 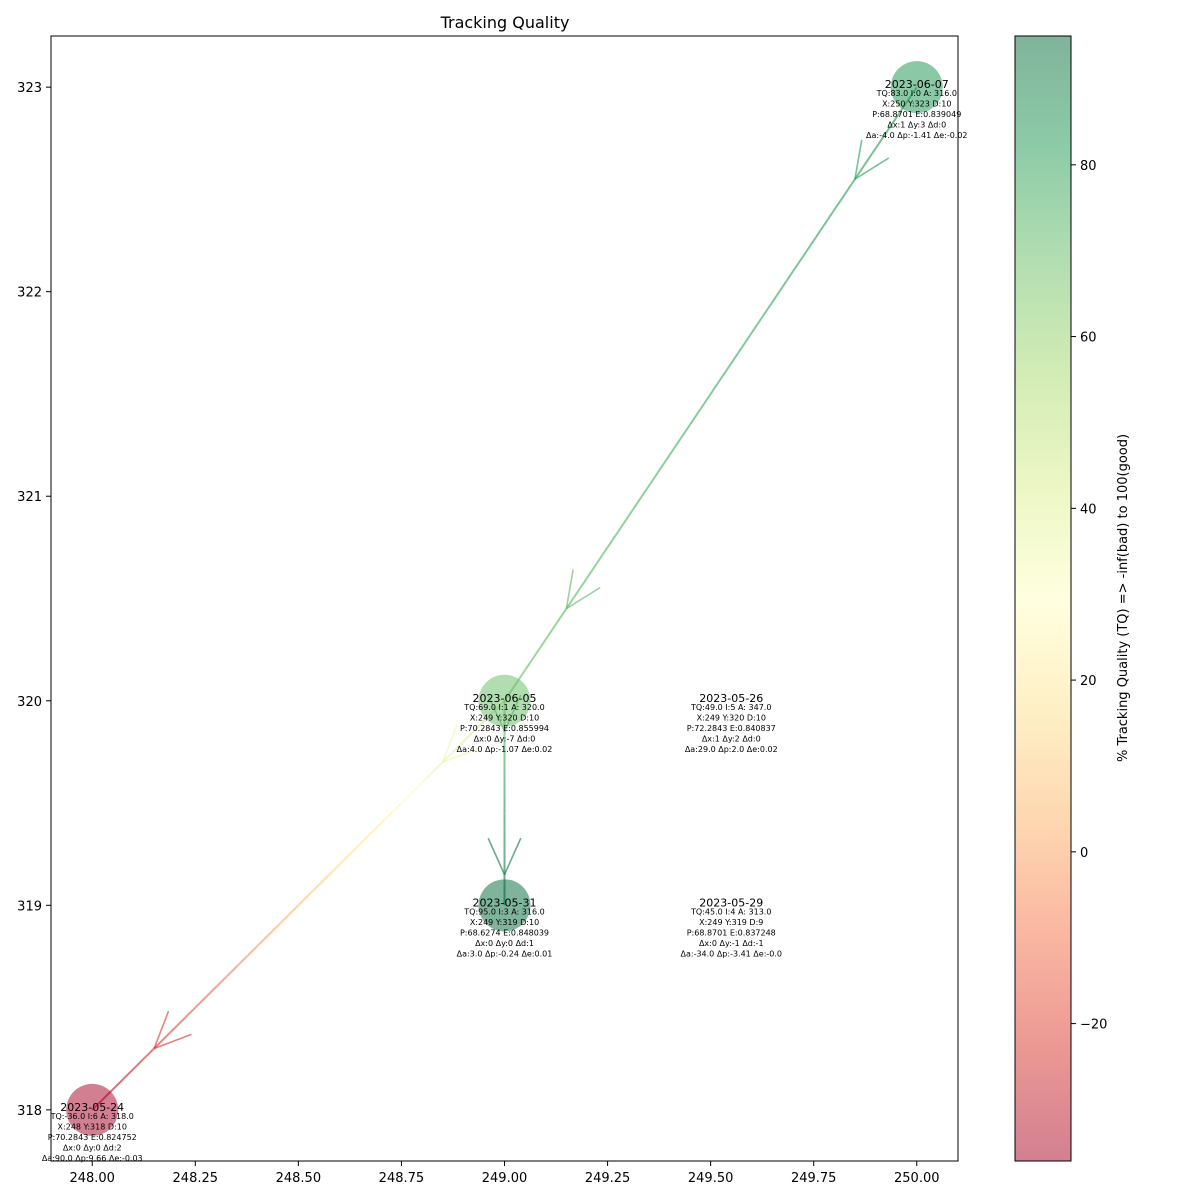 I want to click on x-tick-label: 249.75, so click(x=814, y=1178).